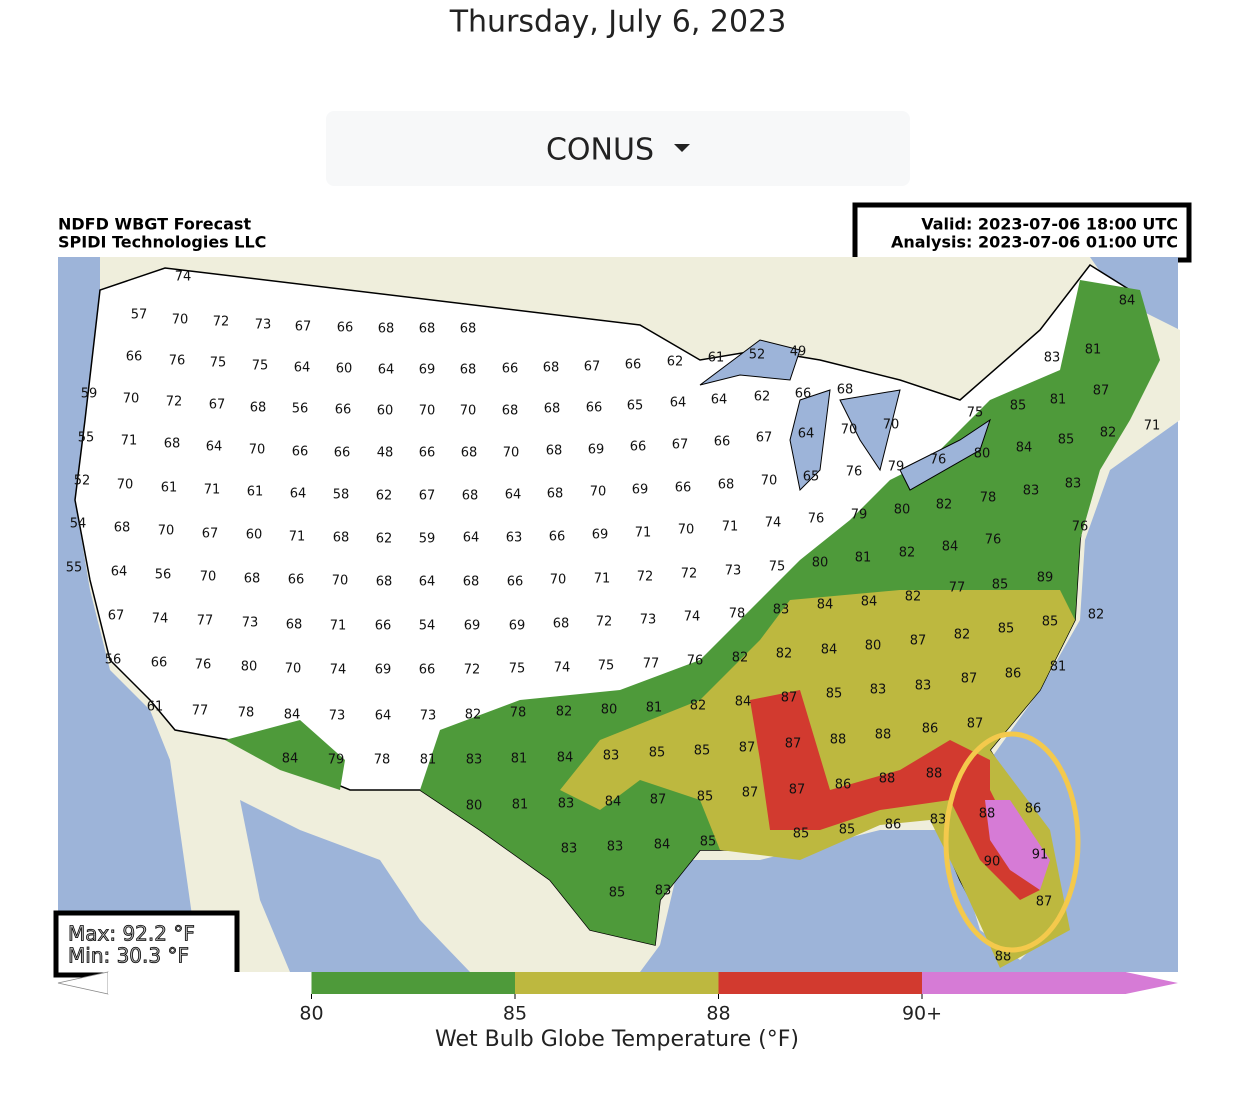 Image resolution: width=1238 pixels, height=1117 pixels. What do you see at coordinates (341, 495) in the screenshot?
I see `wbgt-label: 58` at bounding box center [341, 495].